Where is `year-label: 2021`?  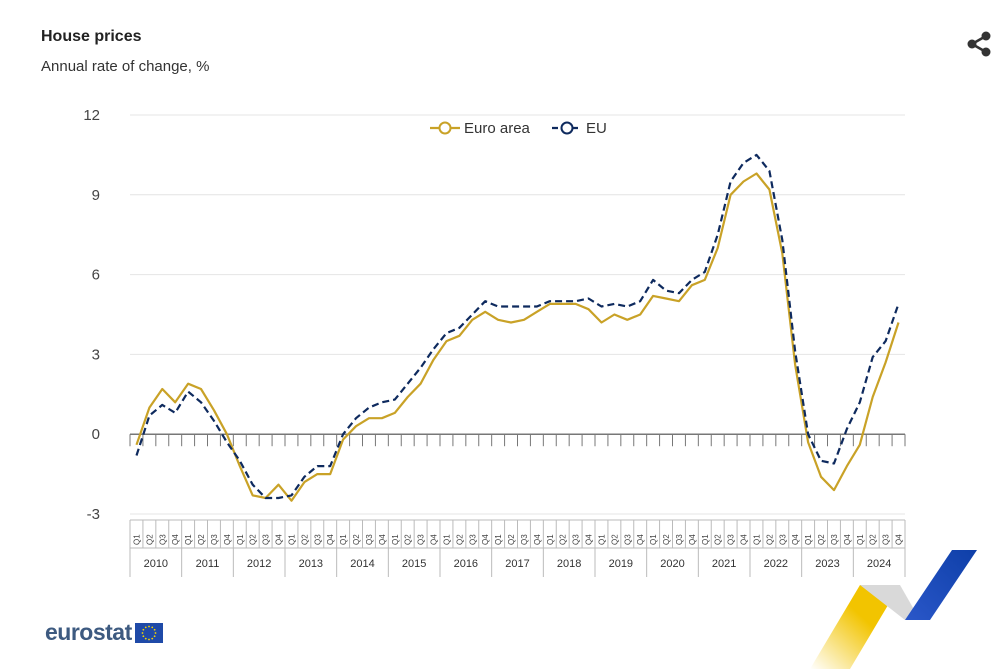
year-label: 2021 is located at coordinates (724, 564).